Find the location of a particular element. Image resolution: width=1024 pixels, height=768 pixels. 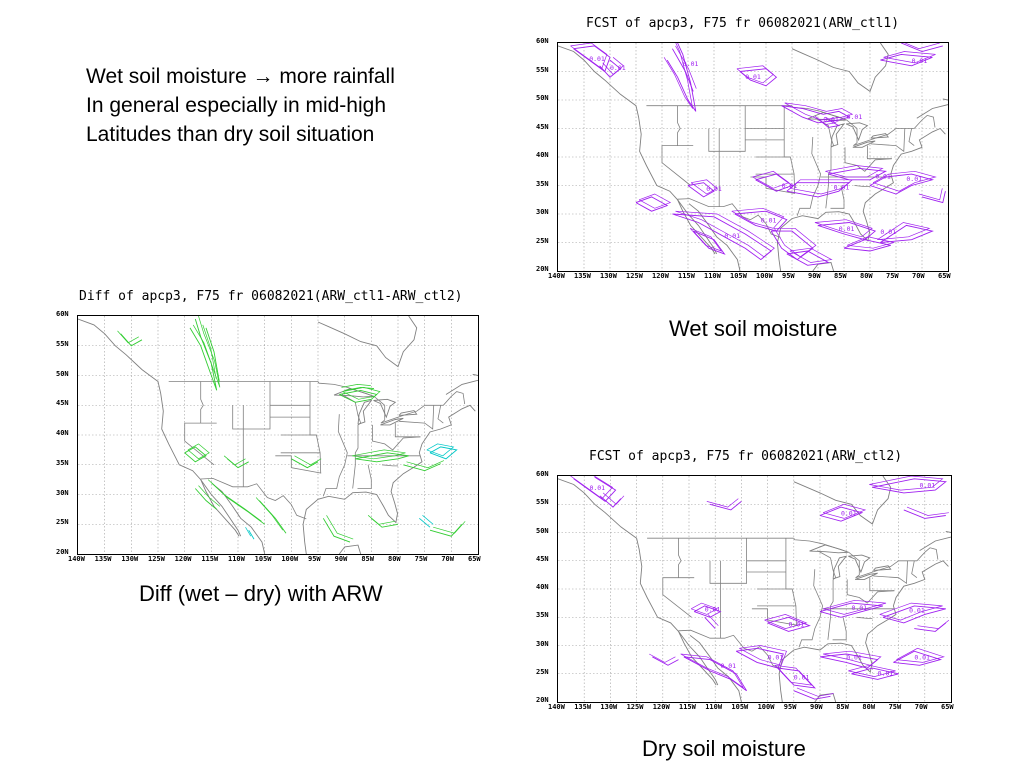

lon-tick-label: 75W is located at coordinates (892, 276).